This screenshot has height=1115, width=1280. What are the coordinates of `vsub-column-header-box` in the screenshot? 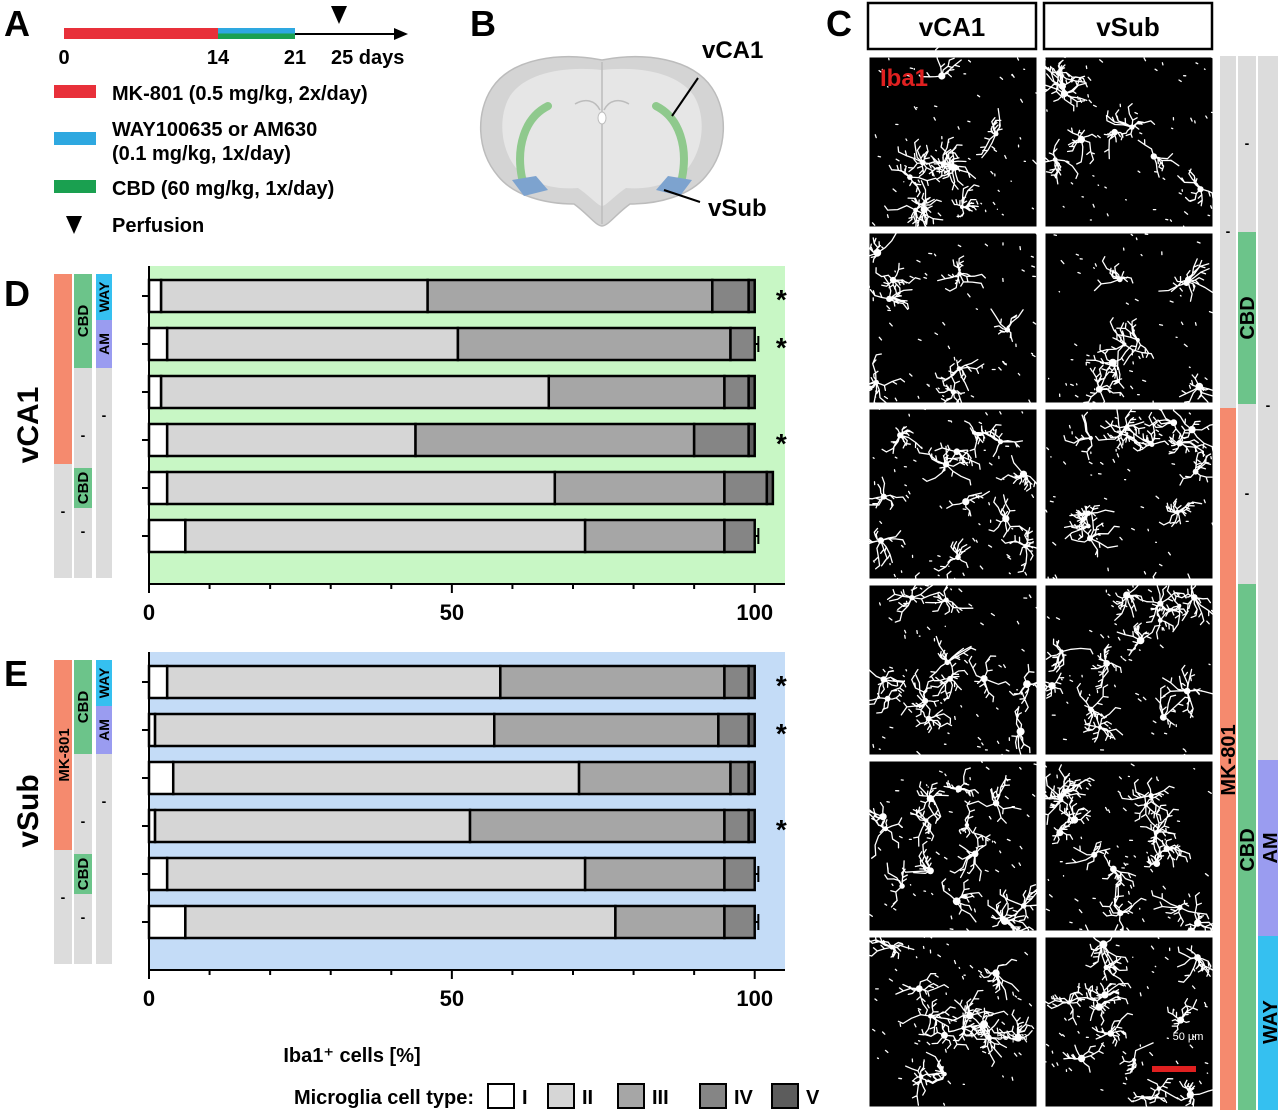 It's located at (1128, 26).